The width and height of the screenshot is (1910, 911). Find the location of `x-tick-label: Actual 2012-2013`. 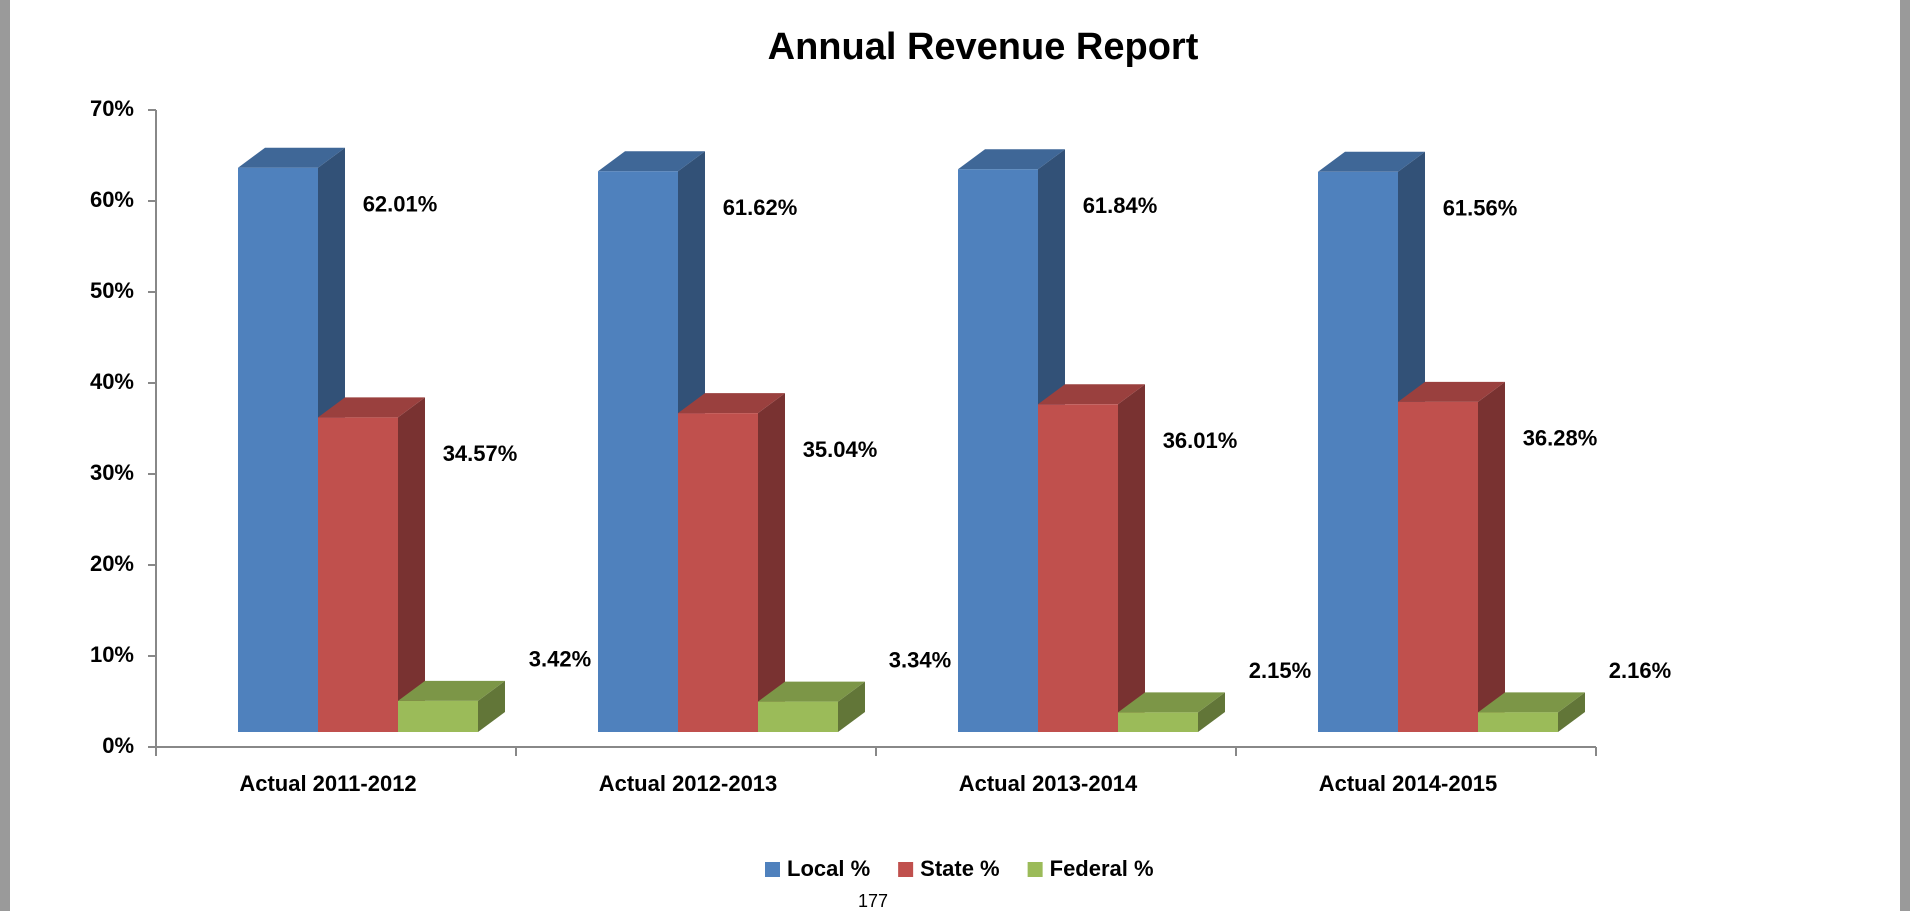

x-tick-label: Actual 2012-2013 is located at coordinates (688, 783).